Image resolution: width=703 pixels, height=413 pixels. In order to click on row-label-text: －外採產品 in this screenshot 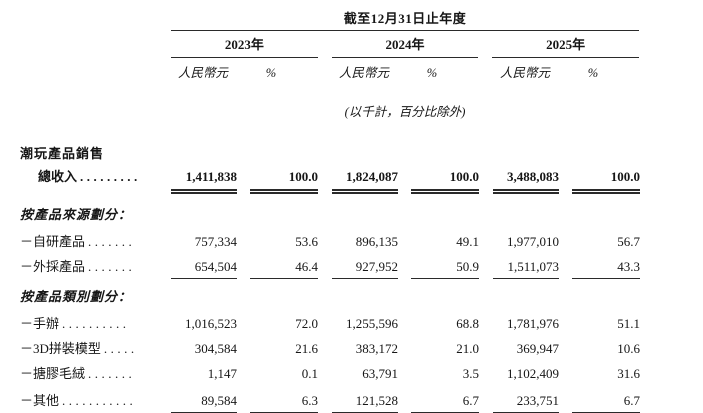, I will do `click(53, 266)`.